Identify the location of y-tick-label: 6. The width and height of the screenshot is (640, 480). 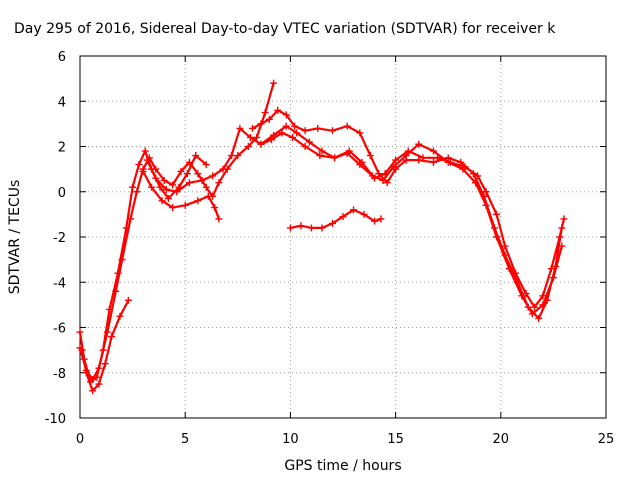
(62, 57).